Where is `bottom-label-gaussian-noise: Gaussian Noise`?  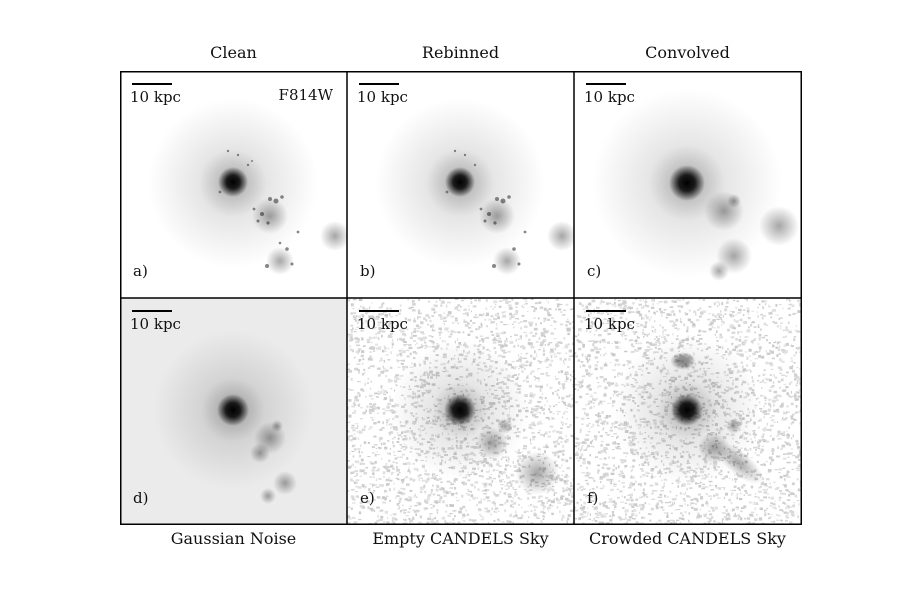
bottom-label-gaussian-noise: Gaussian Noise is located at coordinates (233, 538).